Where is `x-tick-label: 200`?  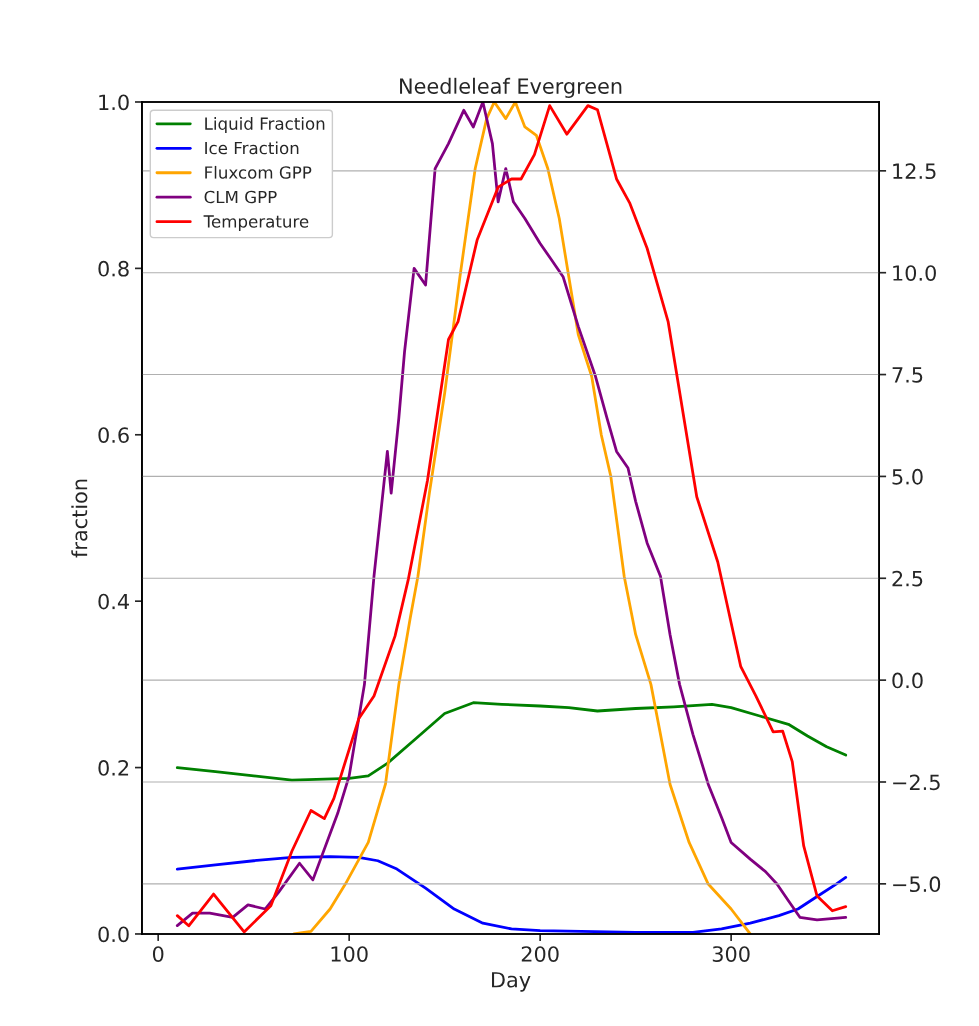
x-tick-label: 200 is located at coordinates (540, 954).